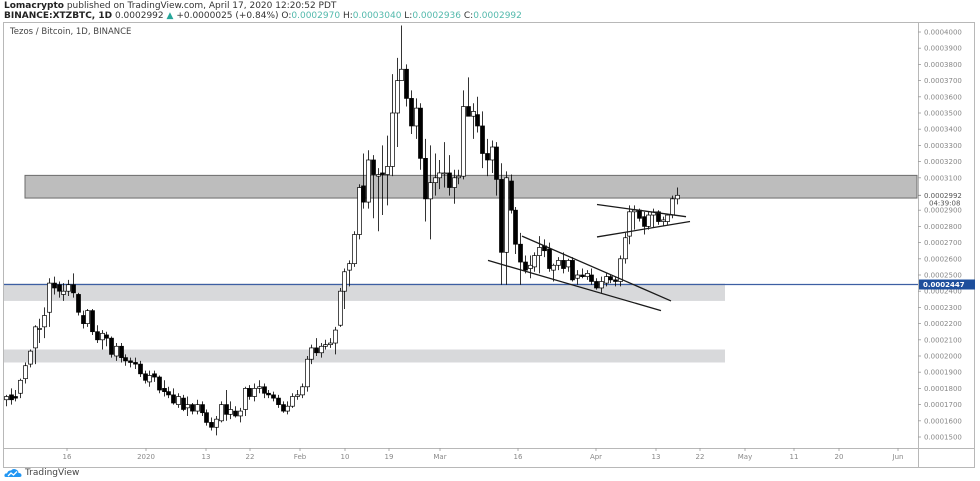 This screenshot has height=481, width=980. Describe the element at coordinates (943, 389) in the screenshot. I see `price-tick-label: 0.0001800` at that location.